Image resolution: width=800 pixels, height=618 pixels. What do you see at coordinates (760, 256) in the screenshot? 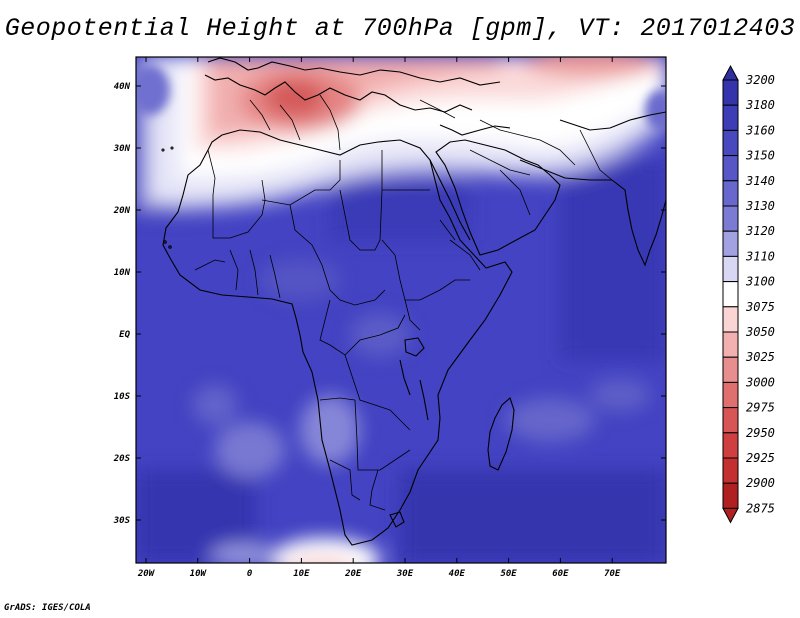
I see `colorbar-level-label: 3110` at bounding box center [760, 256].